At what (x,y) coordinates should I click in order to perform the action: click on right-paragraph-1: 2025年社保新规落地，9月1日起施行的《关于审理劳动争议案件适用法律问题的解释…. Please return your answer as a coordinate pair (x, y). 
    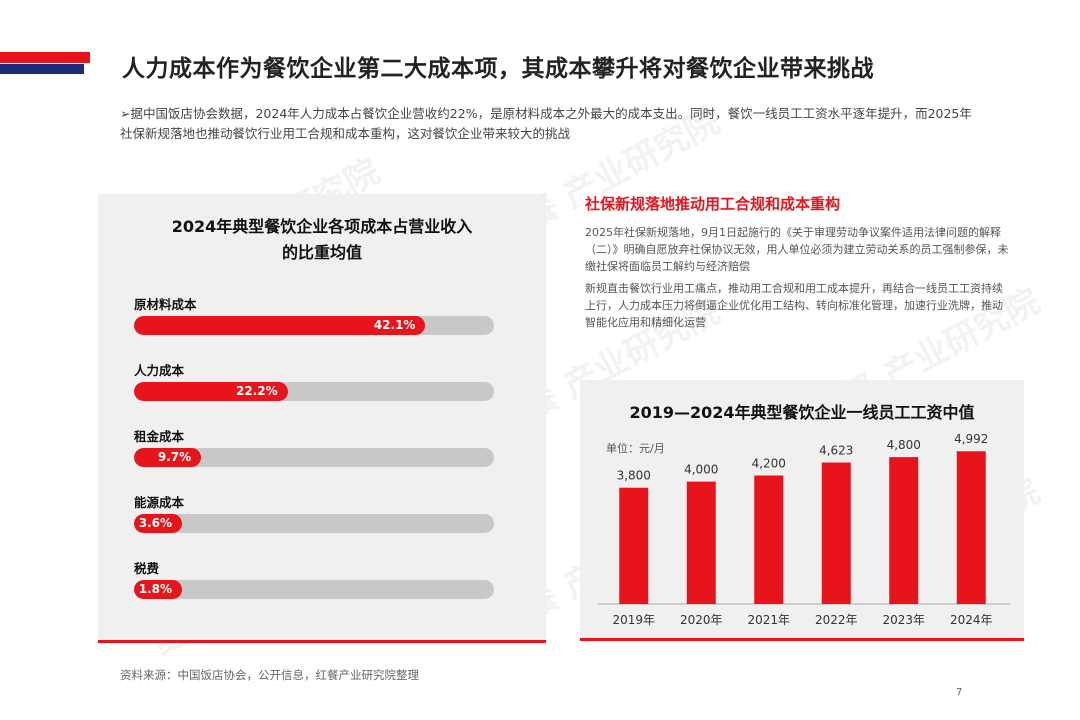
    Looking at the image, I should click on (797, 249).